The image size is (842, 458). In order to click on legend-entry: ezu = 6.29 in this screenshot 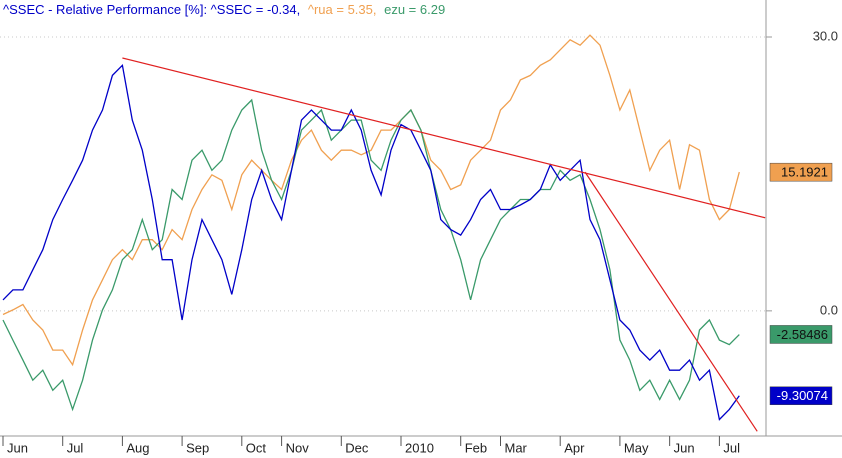, I will do `click(414, 9)`.